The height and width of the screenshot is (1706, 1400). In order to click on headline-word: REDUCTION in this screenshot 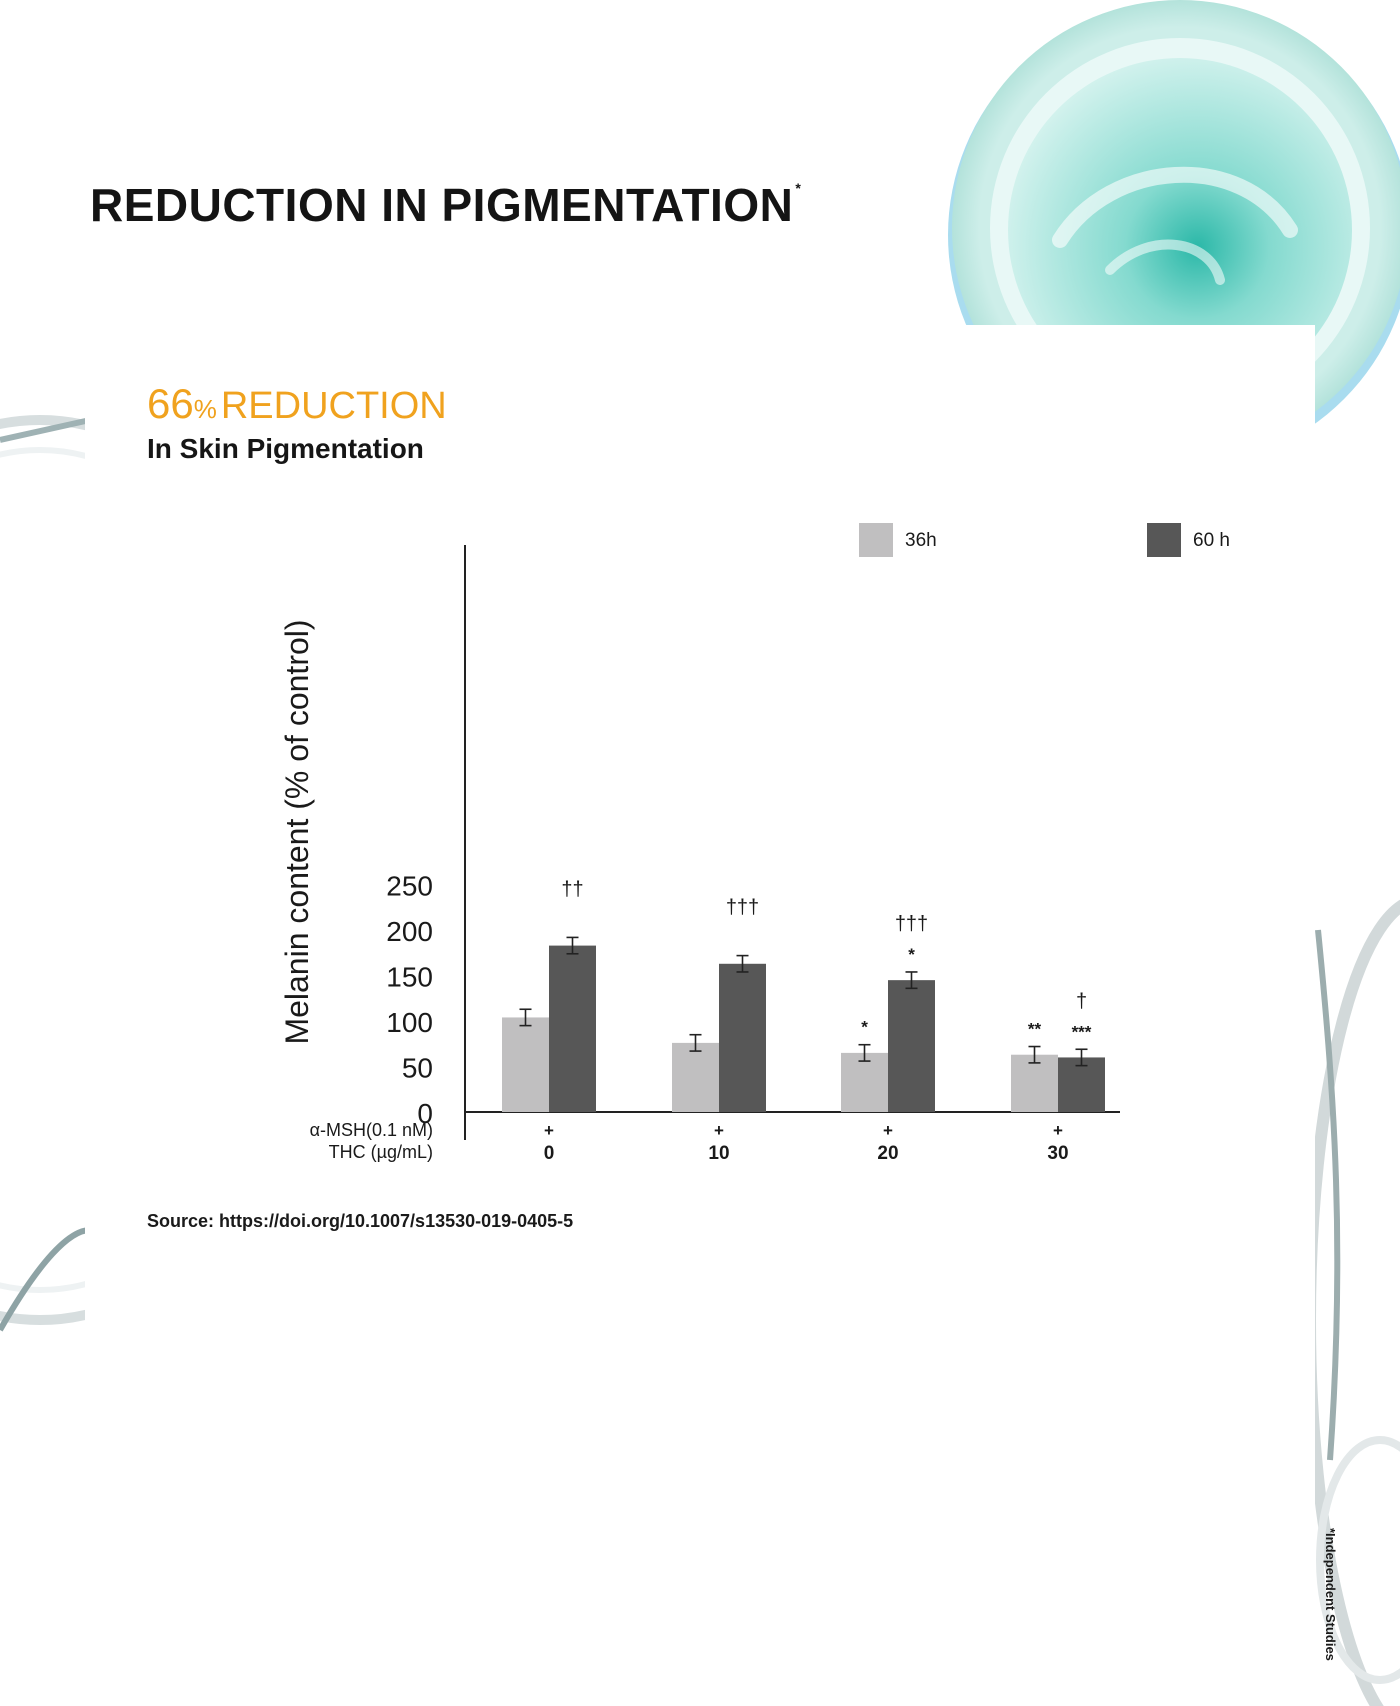, I will do `click(333, 406)`.